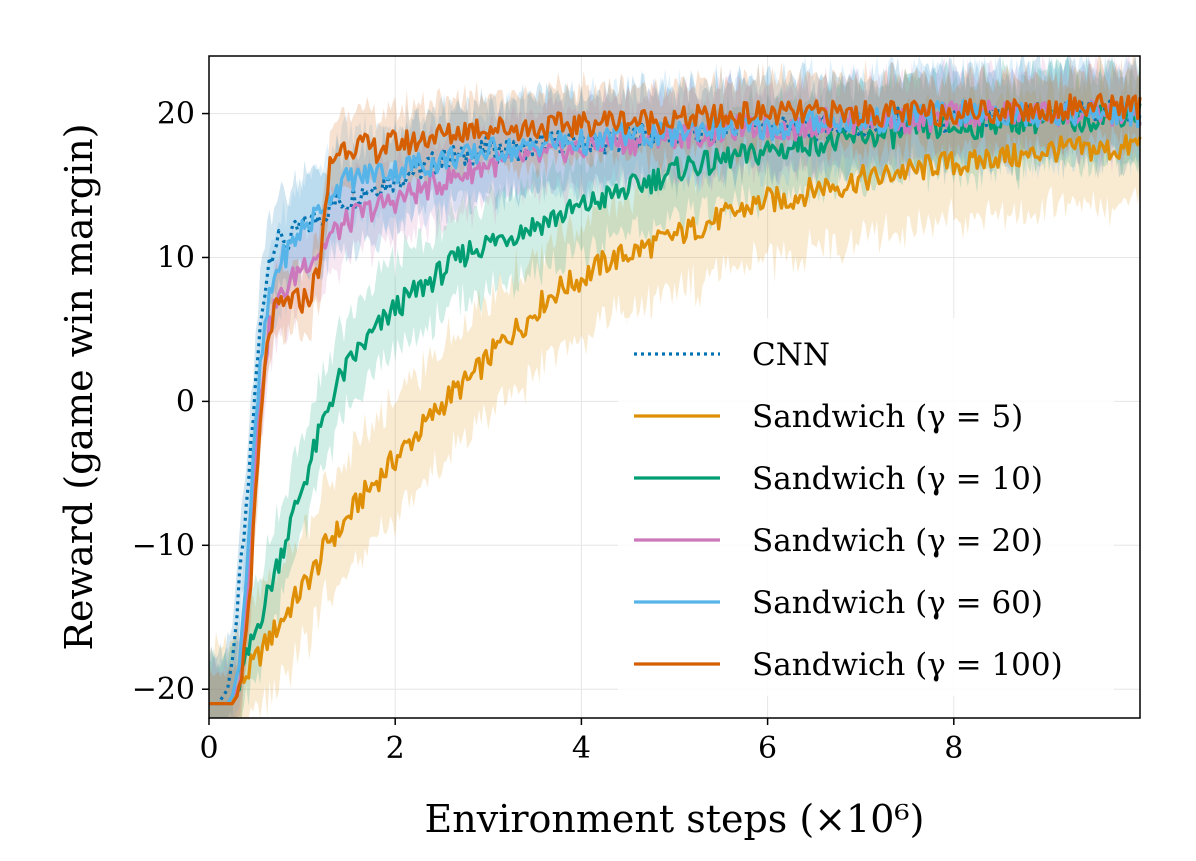  Describe the element at coordinates (176, 114) in the screenshot. I see `y-tick-label: 20` at that location.